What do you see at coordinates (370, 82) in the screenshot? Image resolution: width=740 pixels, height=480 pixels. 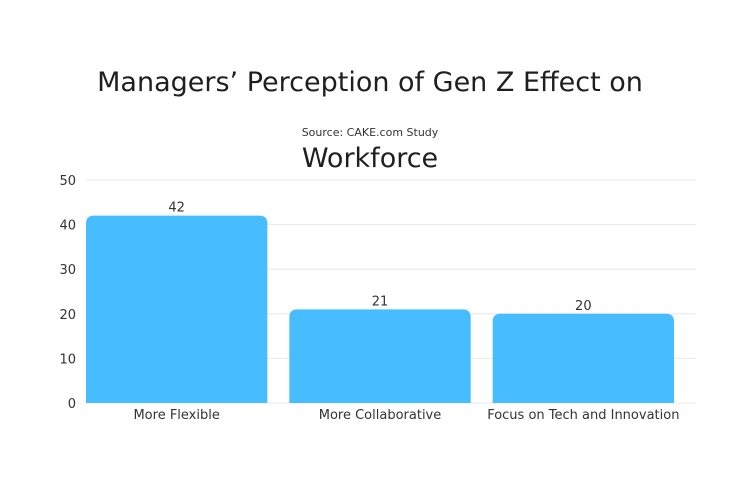 I see `chart-title-line-1: Managers’ Perception of Gen Z Effect on` at bounding box center [370, 82].